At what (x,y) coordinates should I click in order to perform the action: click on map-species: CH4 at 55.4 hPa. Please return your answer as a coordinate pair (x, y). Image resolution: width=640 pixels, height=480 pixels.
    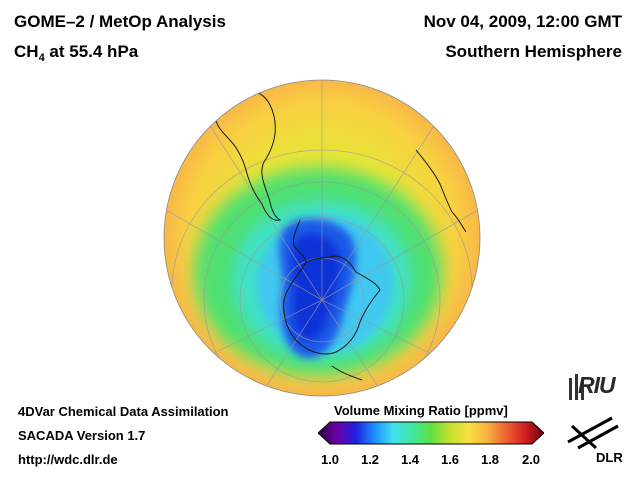
    Looking at the image, I should click on (76, 53).